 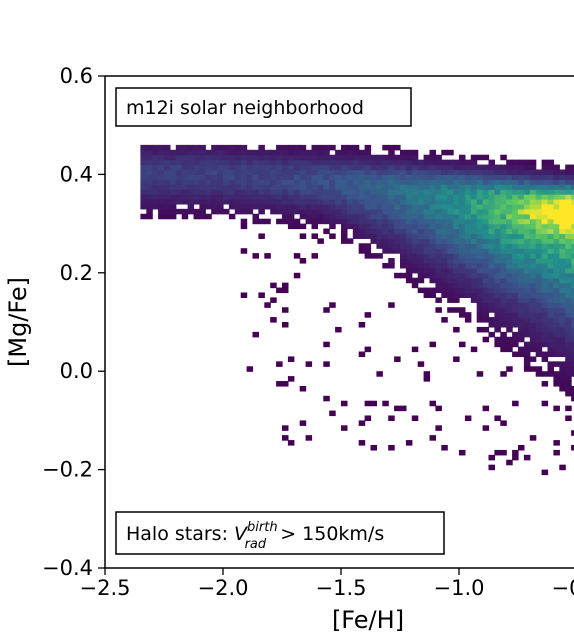 I want to click on x-tick-label: −1.0, so click(x=459, y=588).